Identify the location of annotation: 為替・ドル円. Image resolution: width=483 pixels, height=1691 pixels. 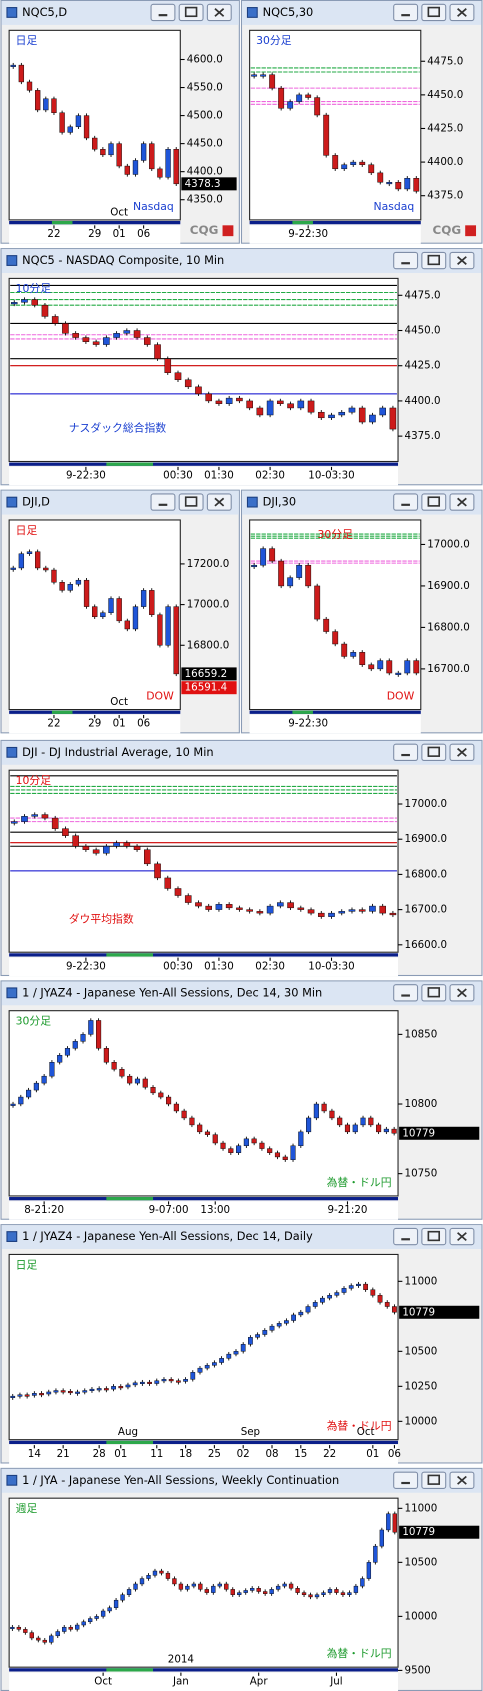
(359, 1426).